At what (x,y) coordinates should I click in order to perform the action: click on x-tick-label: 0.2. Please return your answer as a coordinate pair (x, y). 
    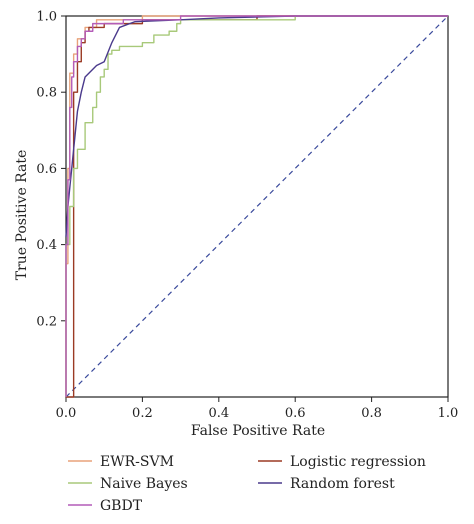
    Looking at the image, I should click on (142, 413).